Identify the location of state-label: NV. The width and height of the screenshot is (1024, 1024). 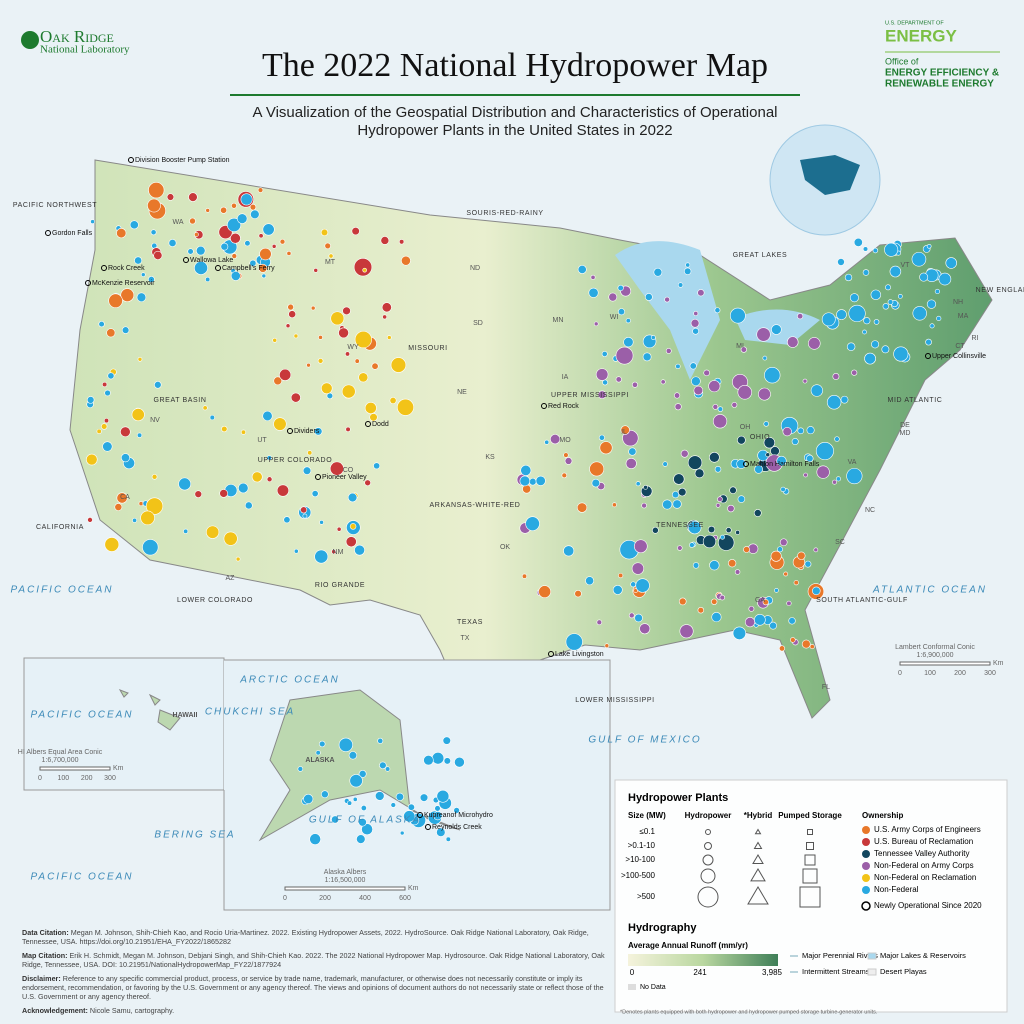
(155, 420).